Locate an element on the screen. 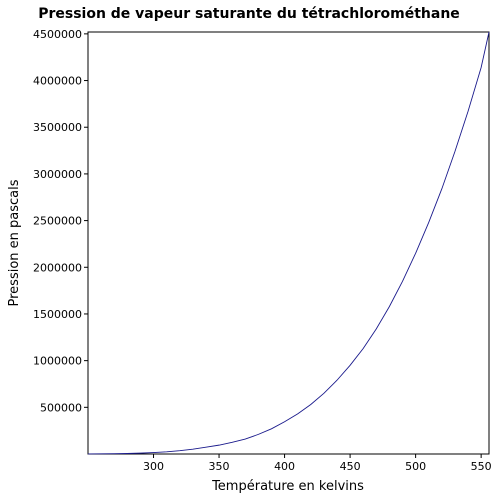 The image size is (500, 500). y-tick-label: 1500000 is located at coordinates (57, 314).